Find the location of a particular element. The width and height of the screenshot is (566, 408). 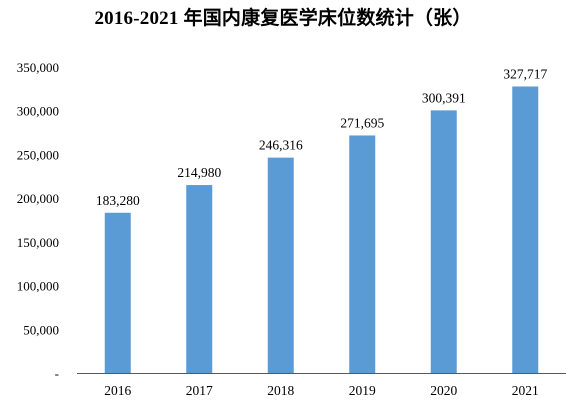

x-axis: 2016 2017 2018 2019 2020 2021 is located at coordinates (321, 385).